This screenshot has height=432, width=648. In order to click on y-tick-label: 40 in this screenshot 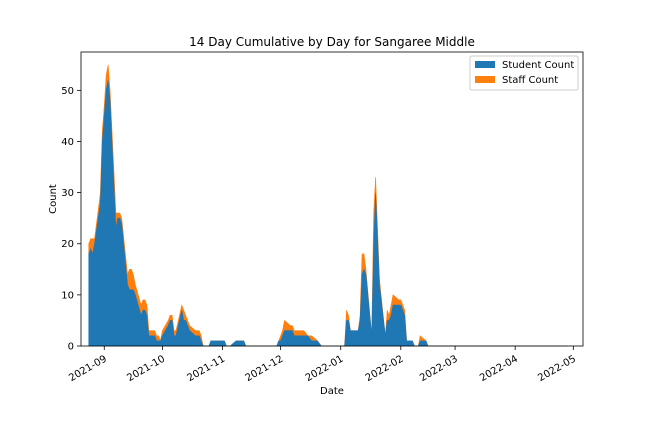, I will do `click(67, 142)`.